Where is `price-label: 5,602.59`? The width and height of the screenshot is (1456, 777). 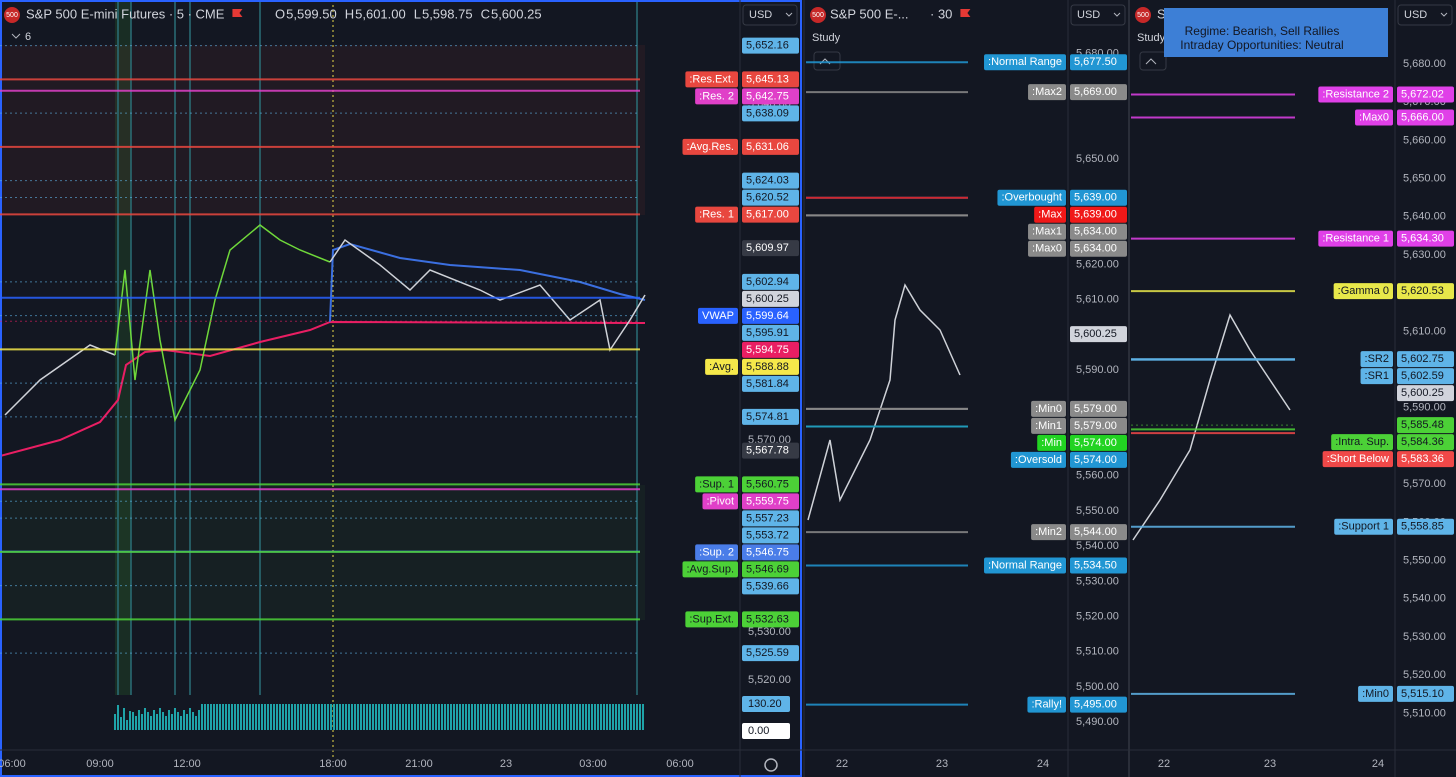
price-label: 5,602.59 is located at coordinates (1422, 376).